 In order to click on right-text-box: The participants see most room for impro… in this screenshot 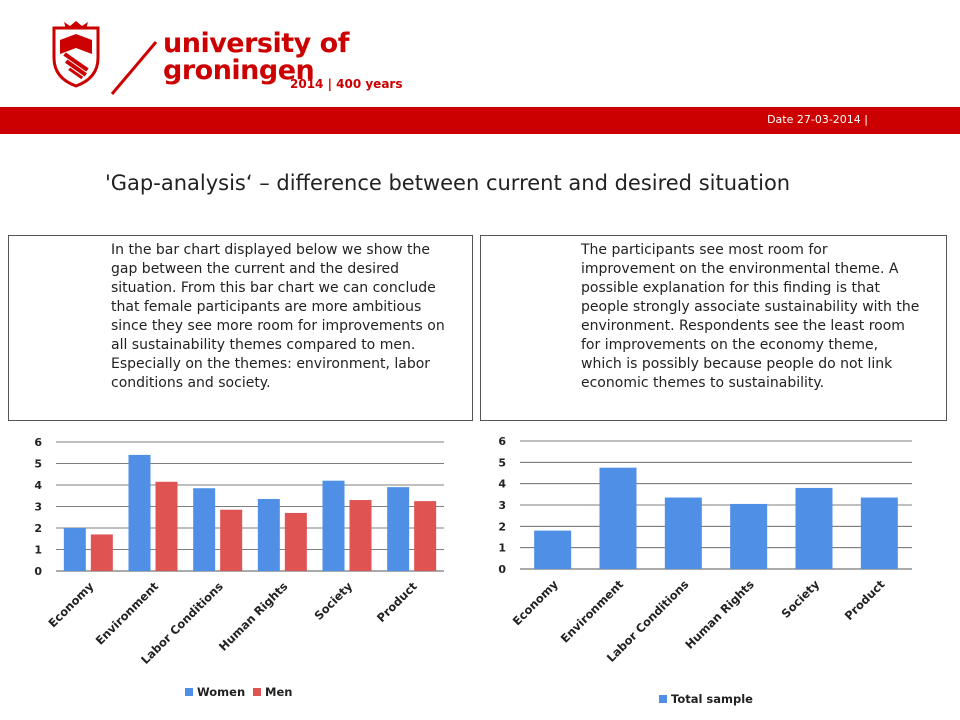, I will do `click(713, 328)`.